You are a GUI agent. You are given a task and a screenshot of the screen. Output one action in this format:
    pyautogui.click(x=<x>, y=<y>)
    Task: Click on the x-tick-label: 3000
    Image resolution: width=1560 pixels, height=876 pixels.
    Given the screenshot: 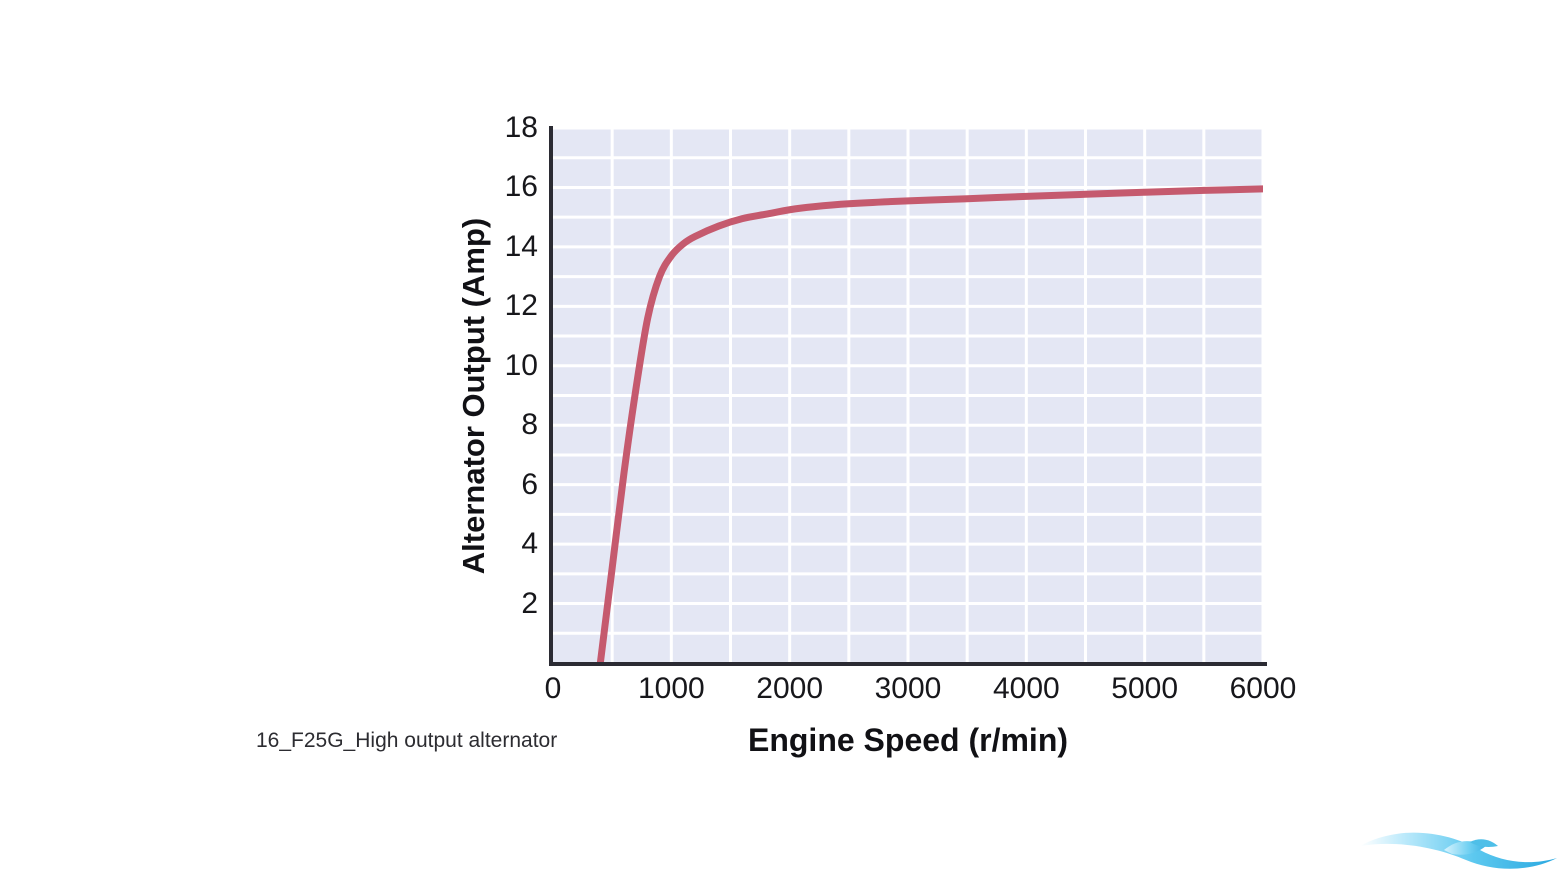 What is the action you would take?
    pyautogui.click(x=908, y=688)
    